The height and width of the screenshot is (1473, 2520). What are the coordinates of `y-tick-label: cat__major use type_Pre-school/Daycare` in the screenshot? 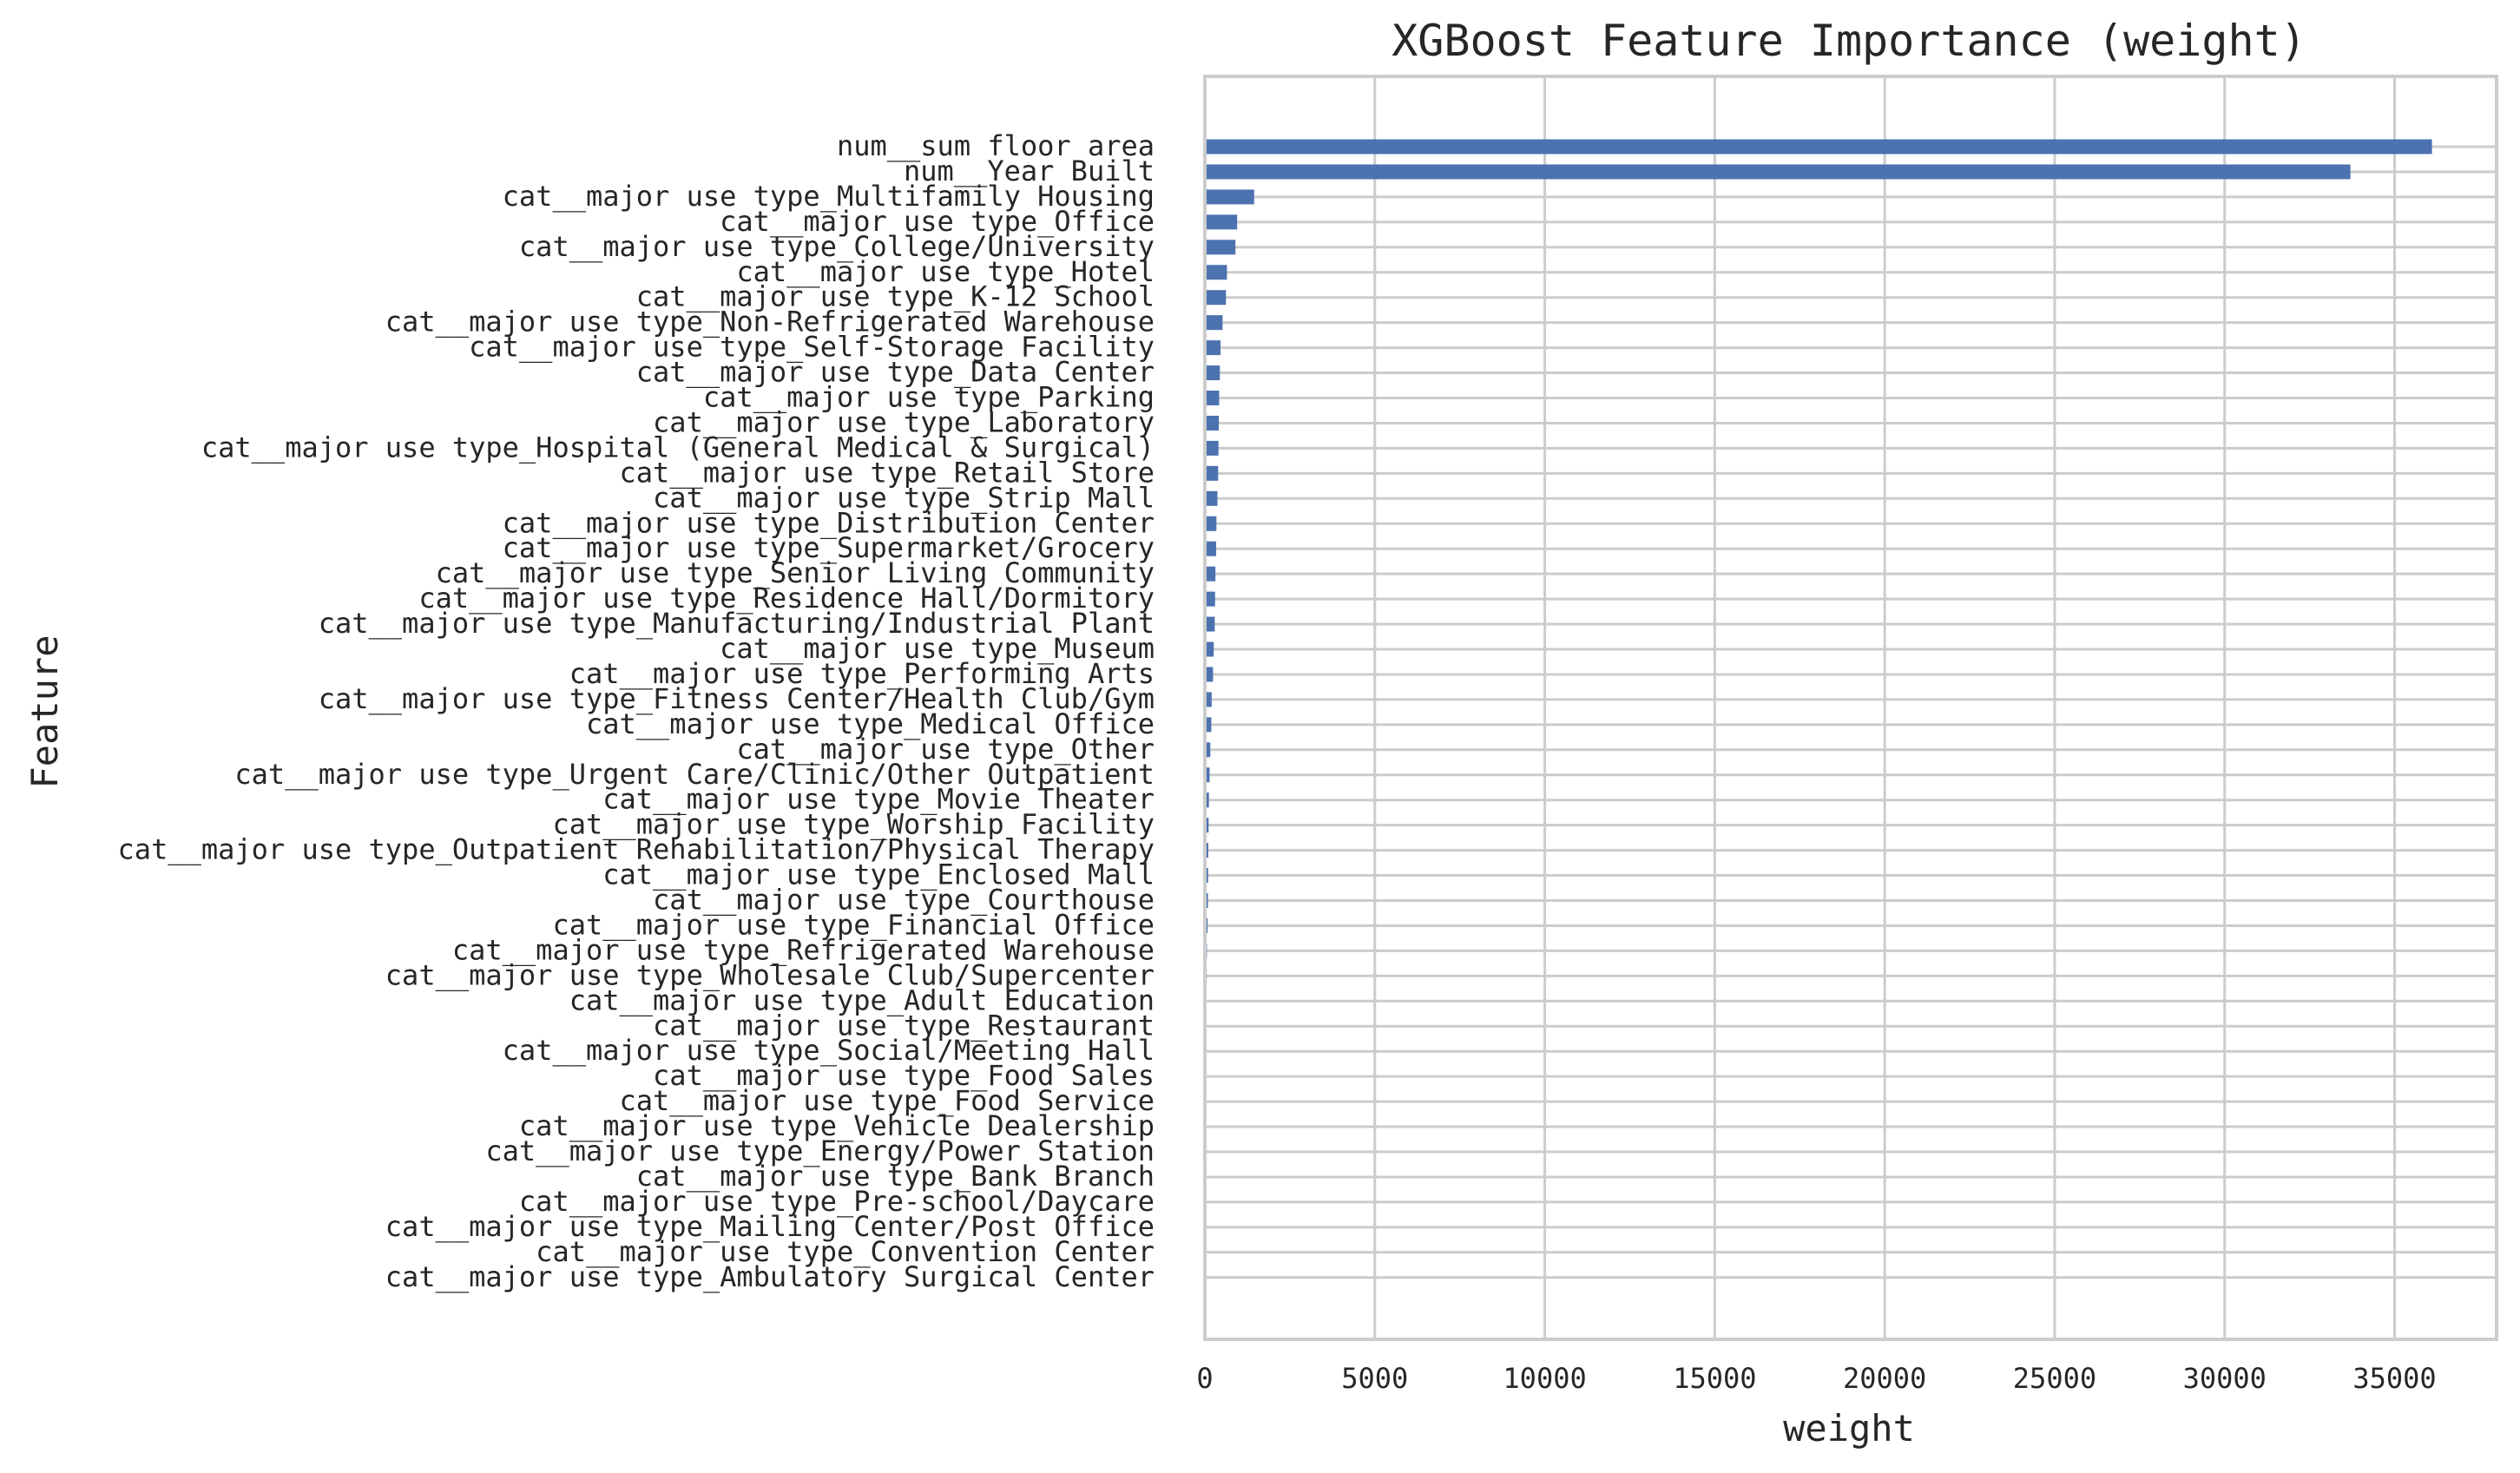 It's located at (837, 1201).